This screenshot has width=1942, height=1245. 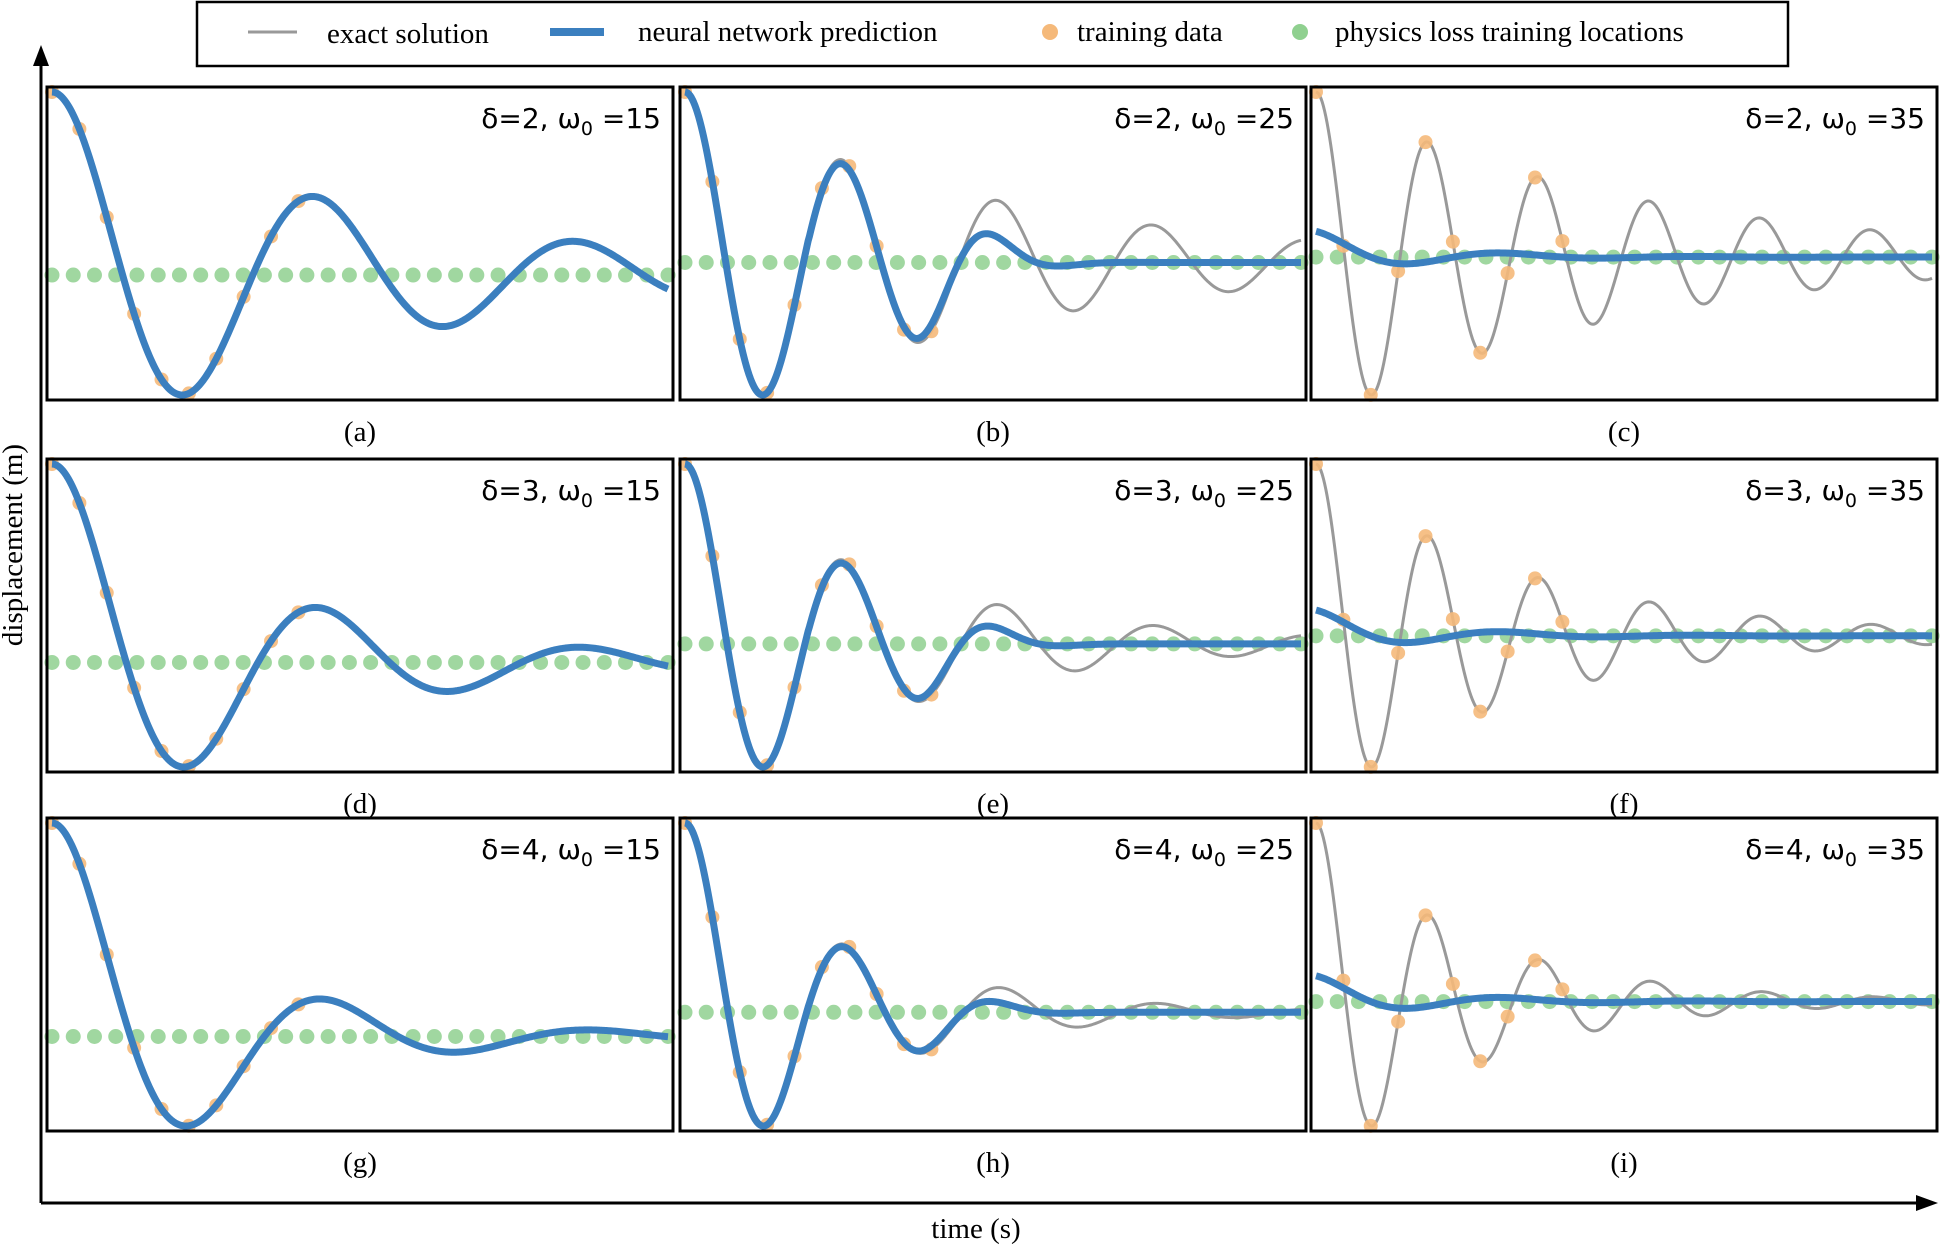 I want to click on x-axis-label: time (s), so click(x=975, y=1229).